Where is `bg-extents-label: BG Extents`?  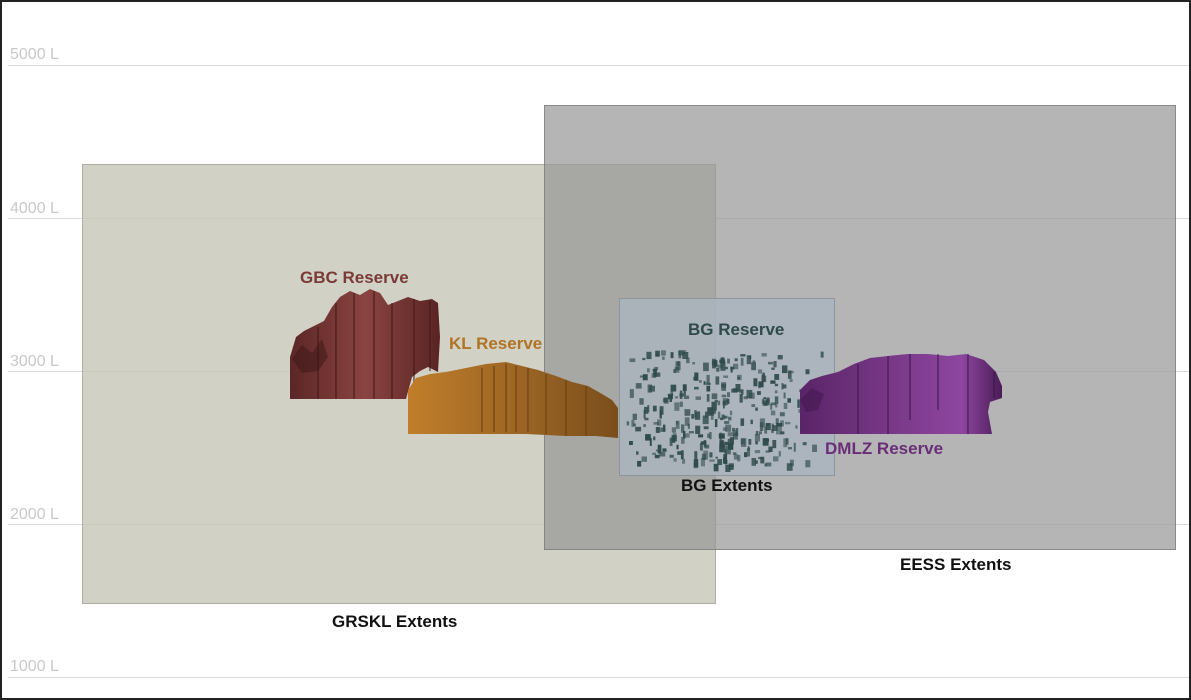 bg-extents-label: BG Extents is located at coordinates (727, 485).